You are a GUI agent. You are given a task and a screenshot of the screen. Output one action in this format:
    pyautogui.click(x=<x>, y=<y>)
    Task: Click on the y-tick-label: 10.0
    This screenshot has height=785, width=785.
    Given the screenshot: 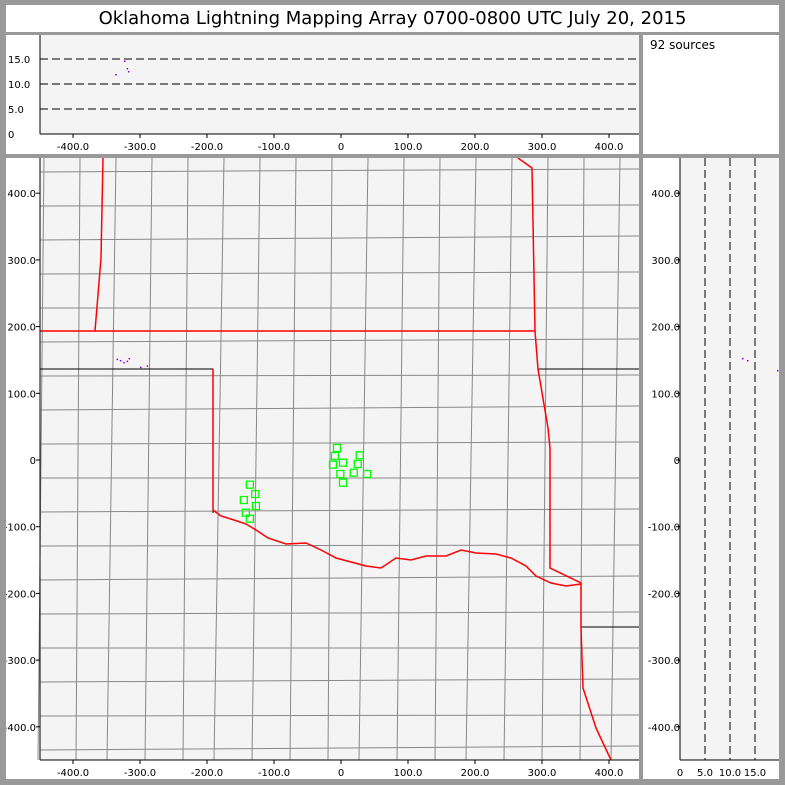 What is the action you would take?
    pyautogui.click(x=19, y=85)
    